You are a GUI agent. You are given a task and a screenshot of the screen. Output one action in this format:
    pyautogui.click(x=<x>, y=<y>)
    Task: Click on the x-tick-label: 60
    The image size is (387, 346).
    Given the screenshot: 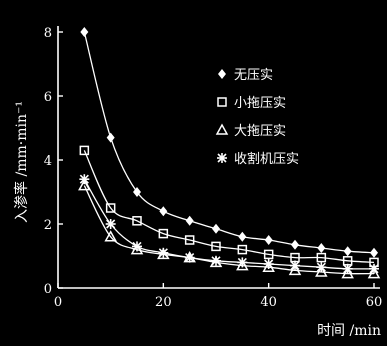 What is the action you would take?
    pyautogui.click(x=374, y=302)
    